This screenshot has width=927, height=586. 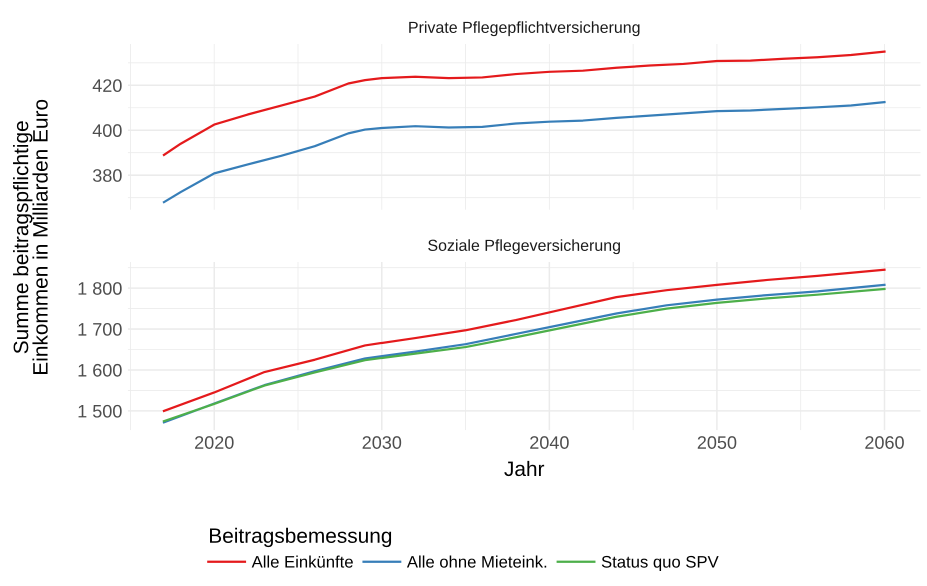 I want to click on y-tick-label: 380, so click(x=107, y=175).